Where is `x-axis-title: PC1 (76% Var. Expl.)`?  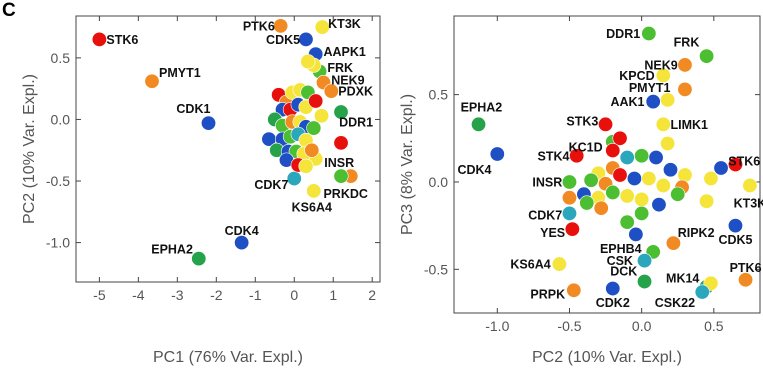 x-axis-title: PC1 (76% Var. Expl.) is located at coordinates (228, 357).